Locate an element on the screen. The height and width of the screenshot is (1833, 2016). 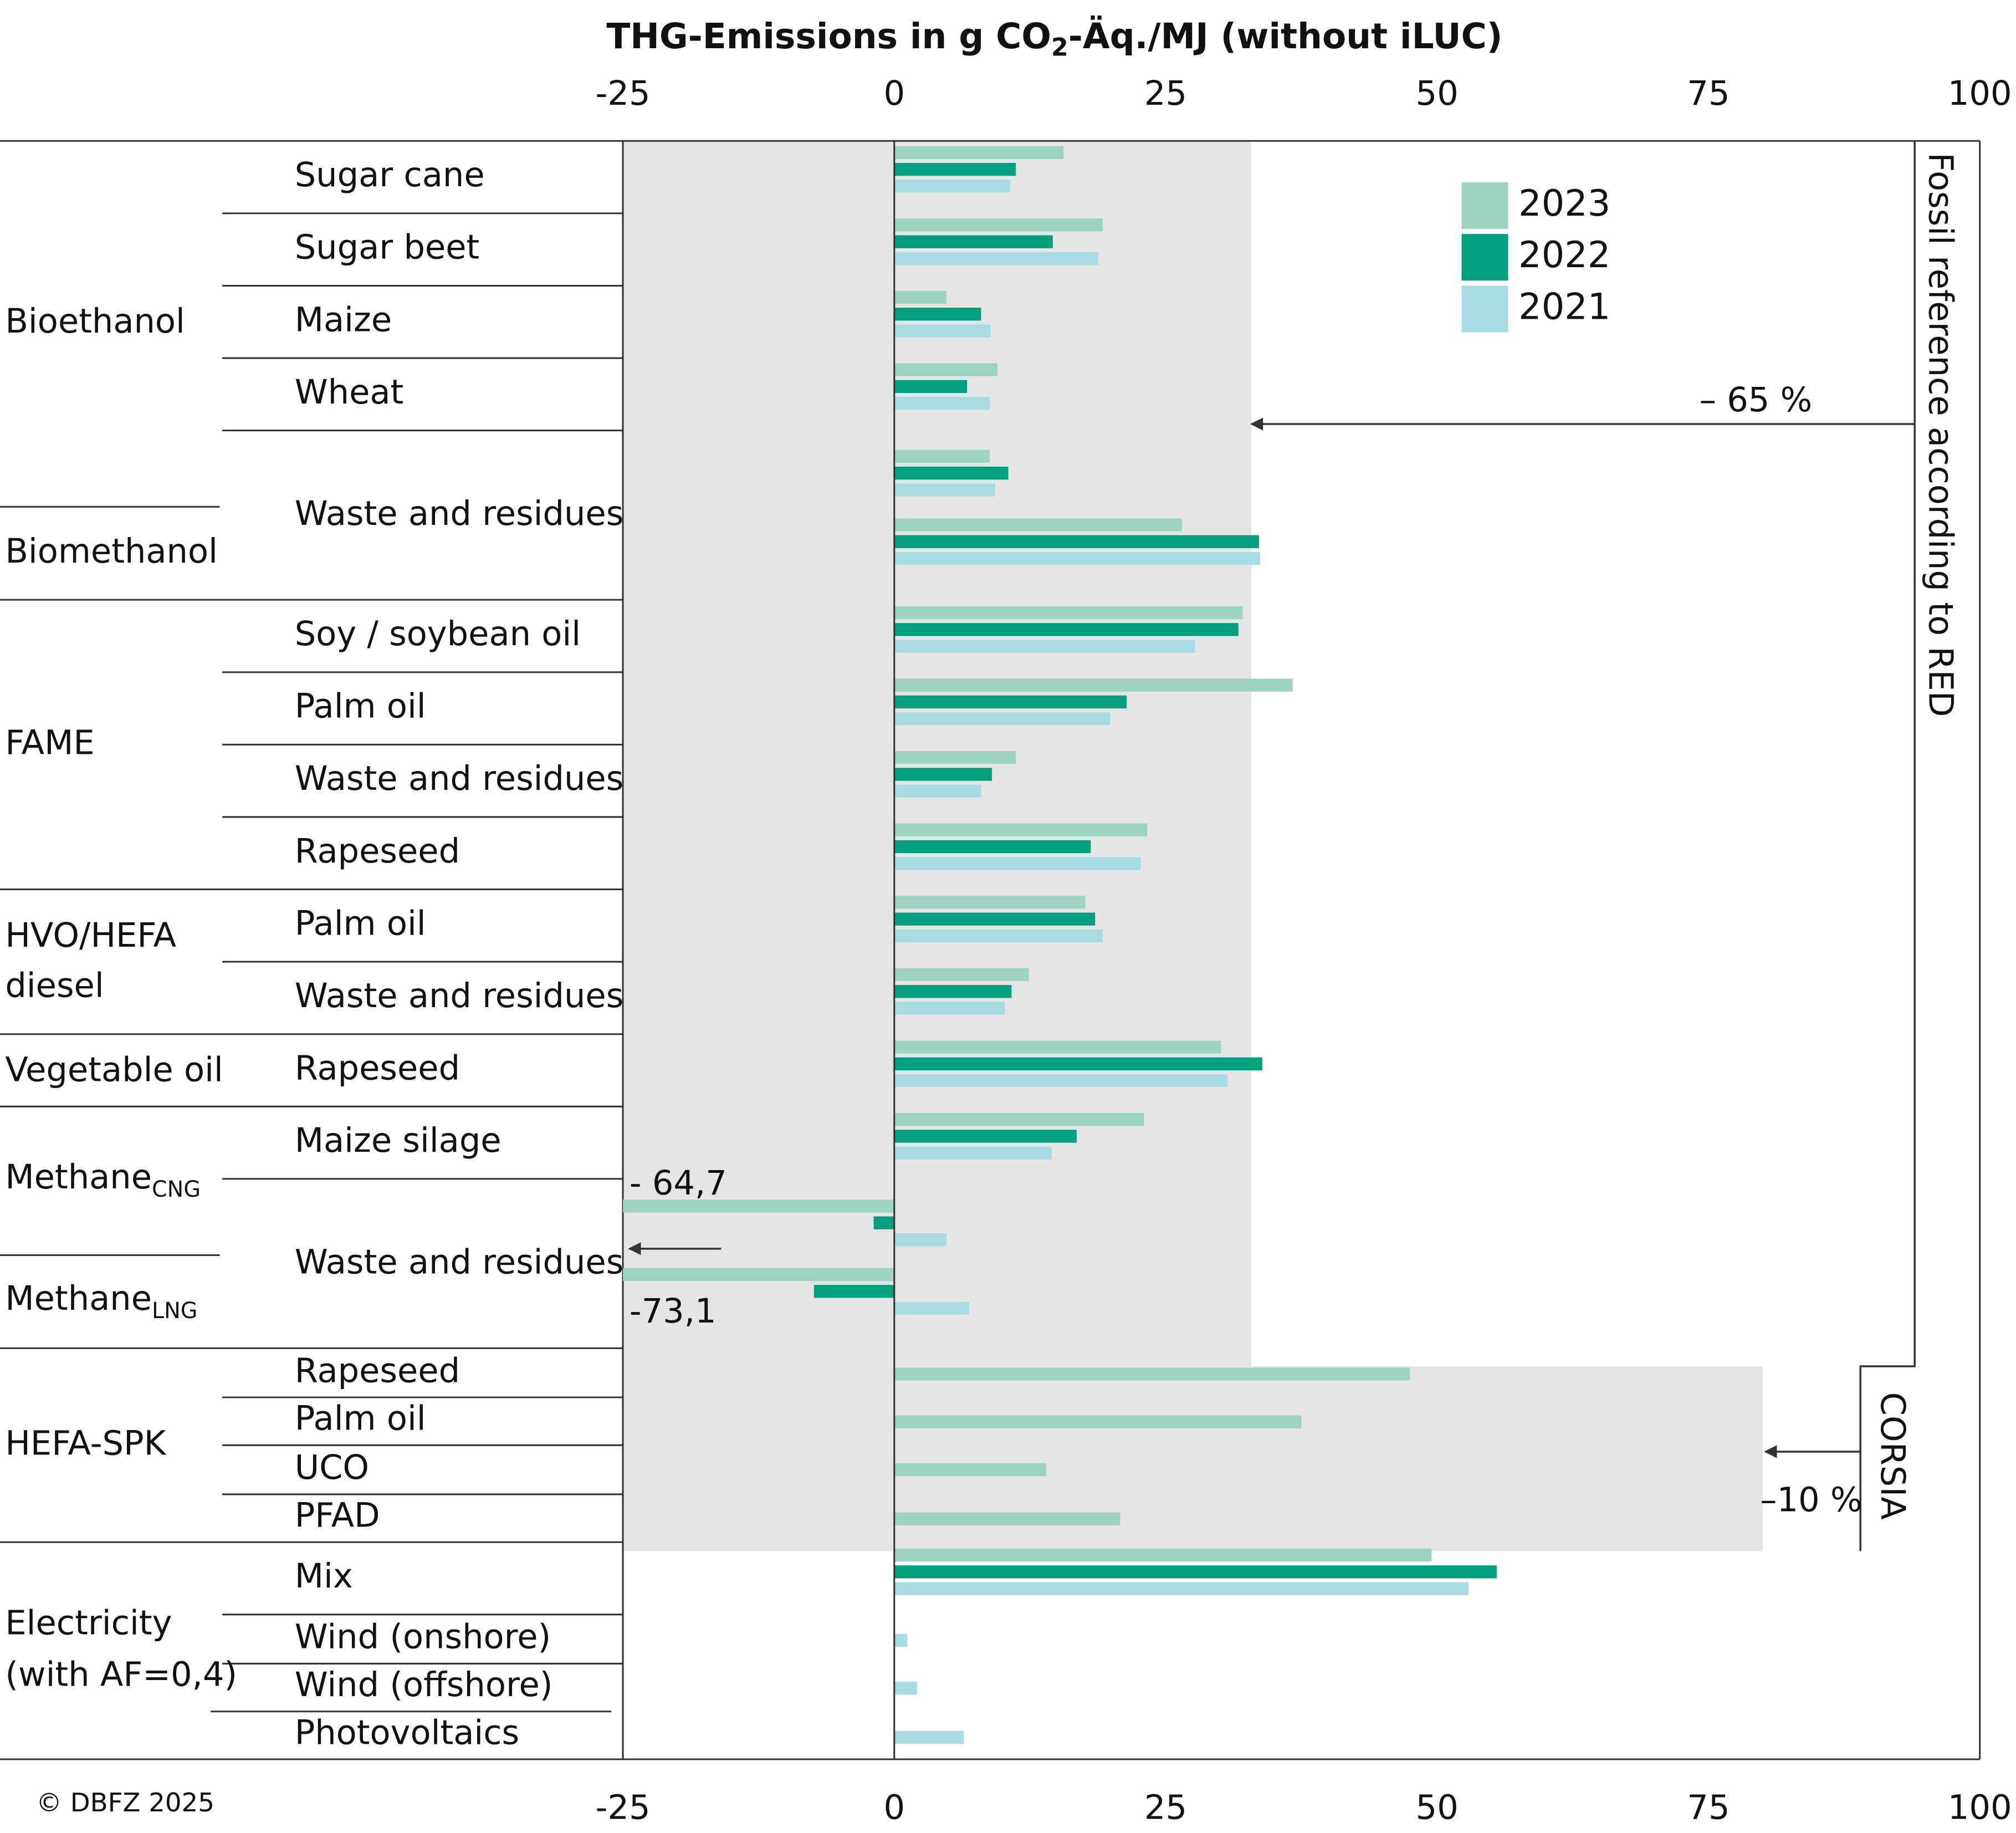
group-label-text: Electricity is located at coordinates (88, 1623).